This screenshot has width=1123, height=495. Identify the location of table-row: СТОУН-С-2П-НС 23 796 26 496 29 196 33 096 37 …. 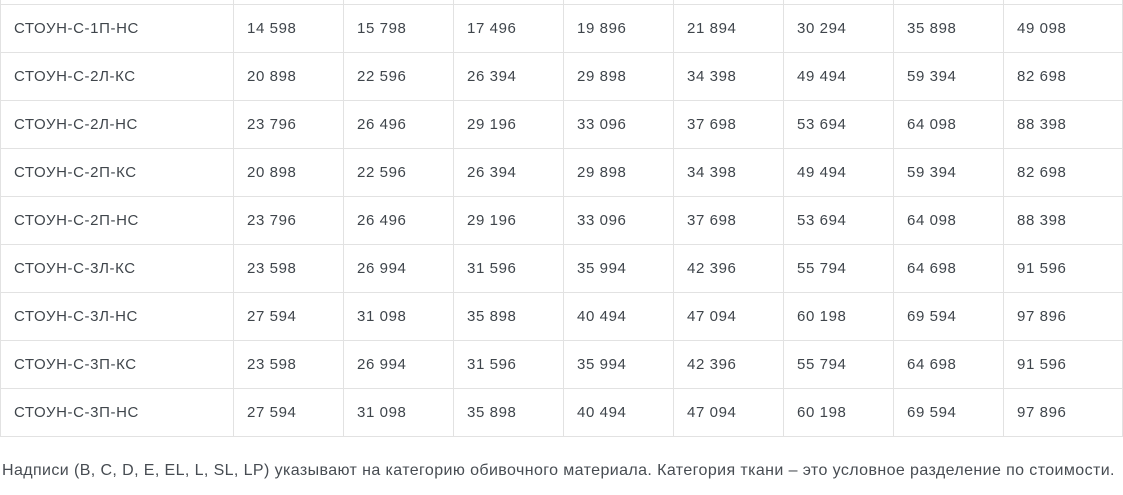
(561, 220).